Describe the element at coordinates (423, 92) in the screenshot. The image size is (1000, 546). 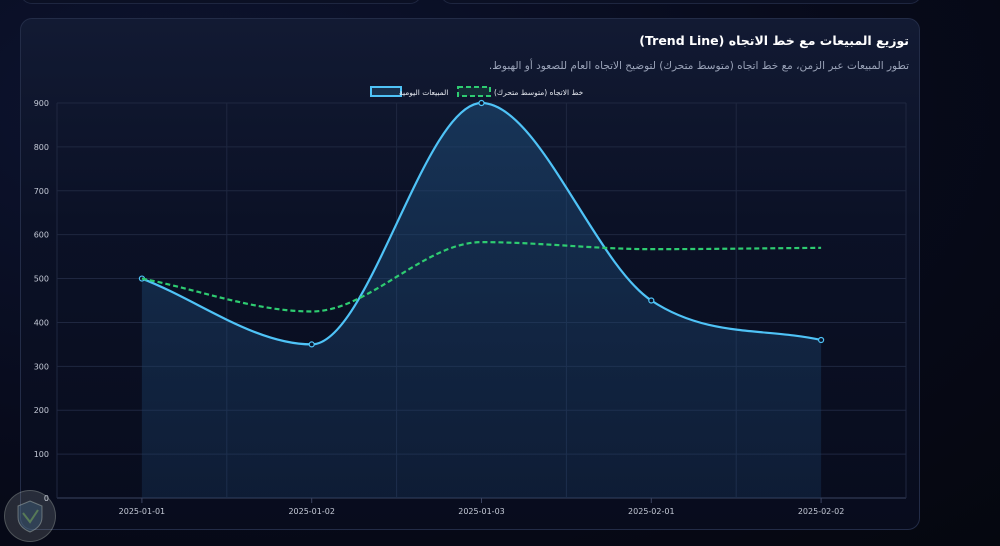
I see `legend-label: المبيعات اليومية` at that location.